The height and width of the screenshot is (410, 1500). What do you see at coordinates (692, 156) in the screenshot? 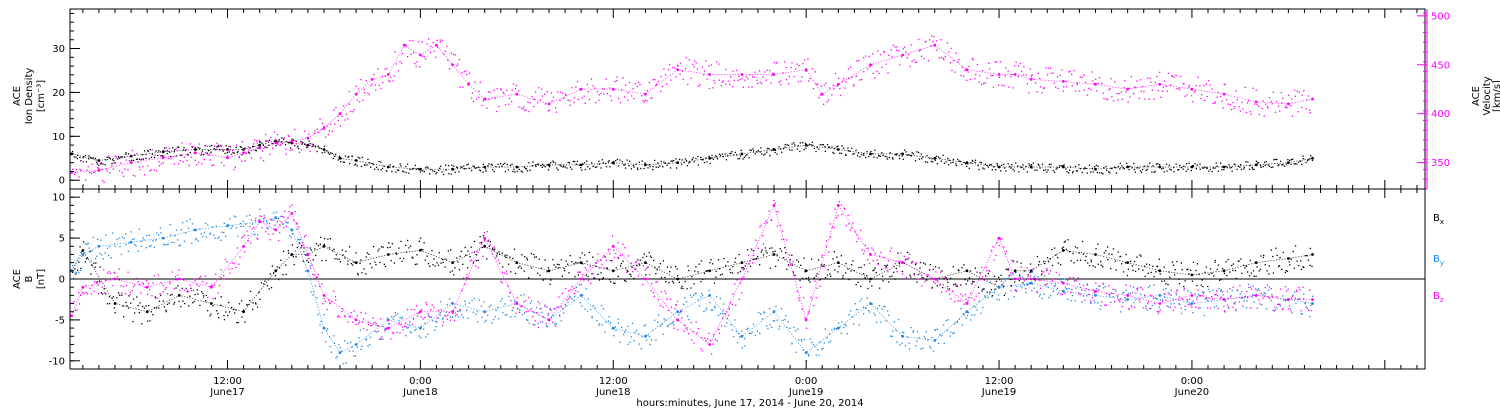
I see `series-top-0-scatter` at bounding box center [692, 156].